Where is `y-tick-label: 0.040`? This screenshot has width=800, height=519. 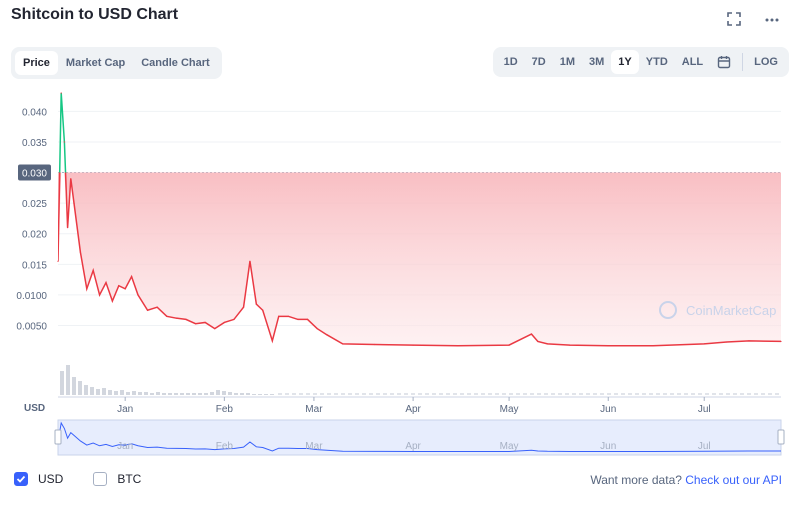 y-tick-label: 0.040 is located at coordinates (34, 112).